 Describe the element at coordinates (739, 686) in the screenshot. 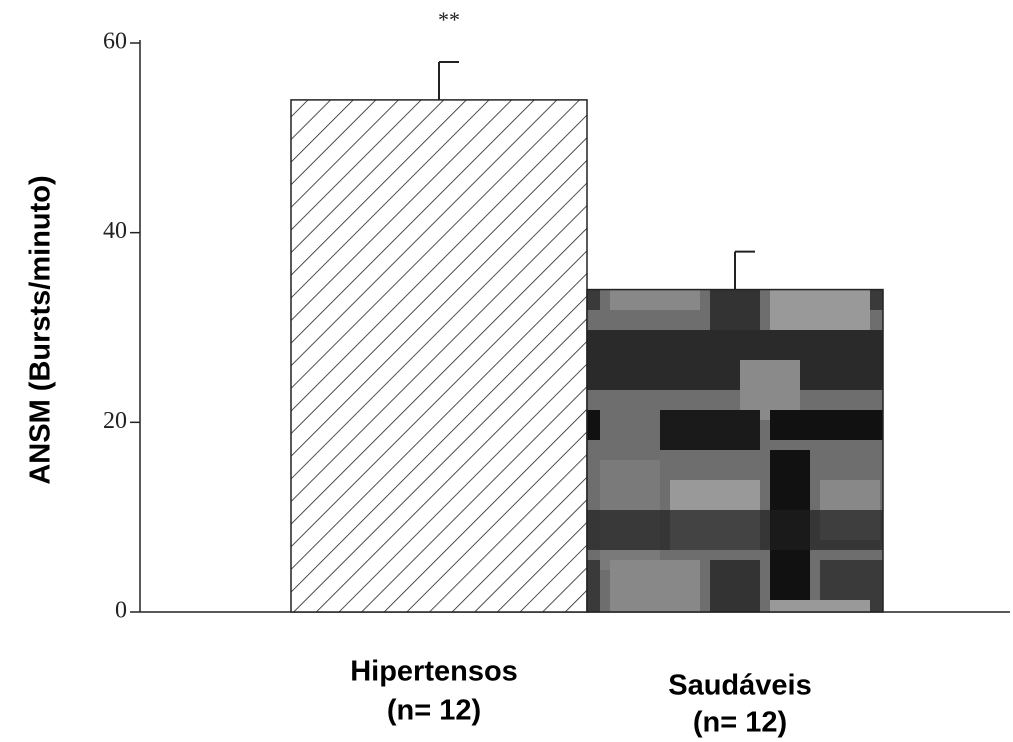

I see `x-tick-label: Saudáveis` at that location.